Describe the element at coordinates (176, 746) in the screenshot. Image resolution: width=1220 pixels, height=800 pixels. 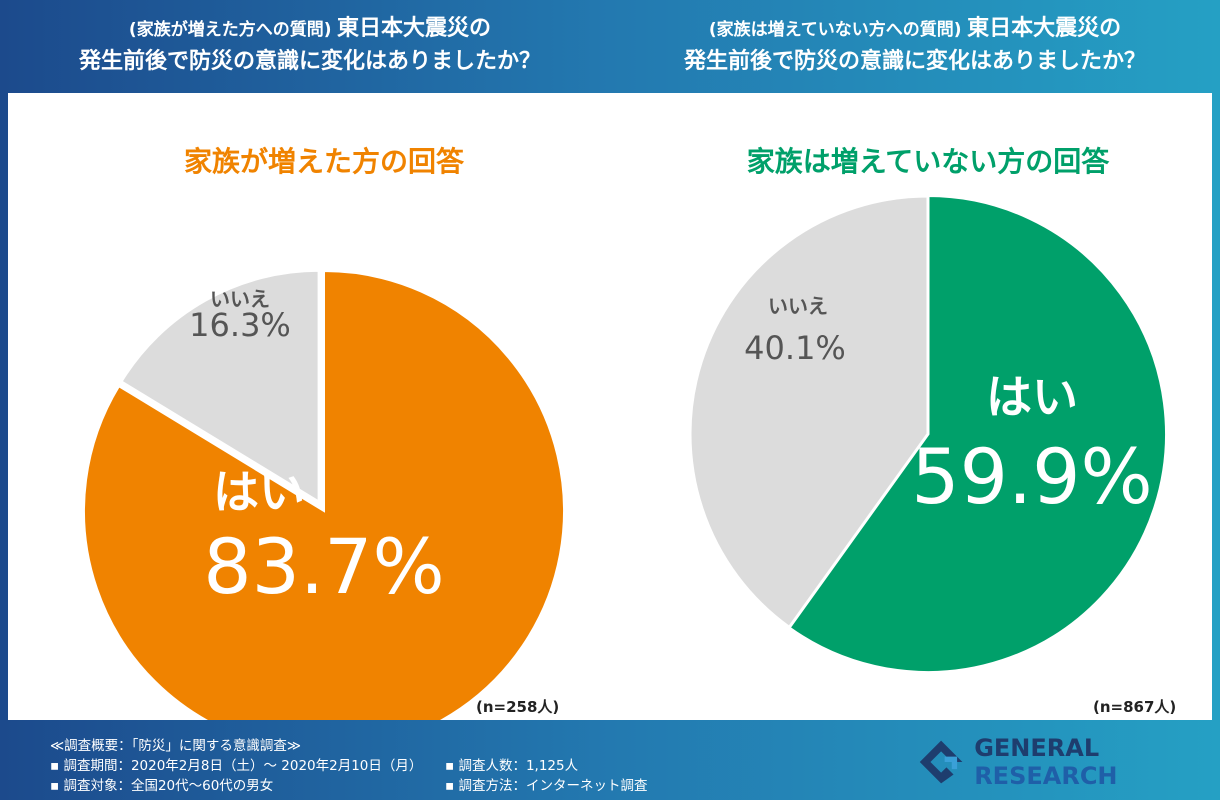
I see `survey-heading: ≪調査概要：「防災」に関する意識調査≫` at that location.